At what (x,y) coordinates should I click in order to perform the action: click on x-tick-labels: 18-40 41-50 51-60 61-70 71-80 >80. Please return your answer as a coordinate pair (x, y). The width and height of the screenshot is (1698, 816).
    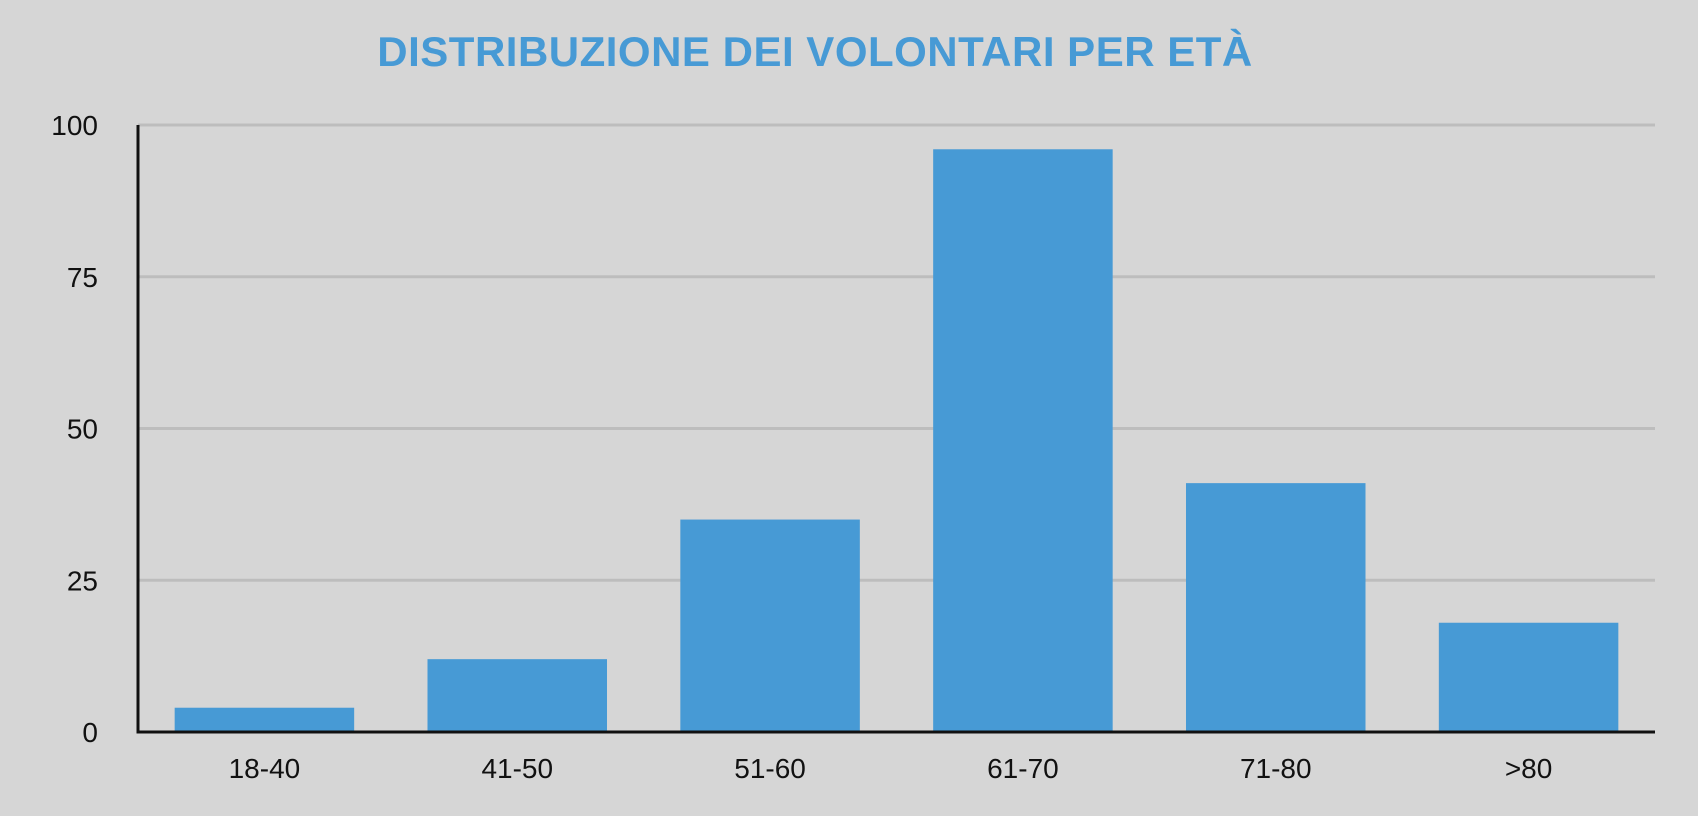
    Looking at the image, I should click on (891, 768).